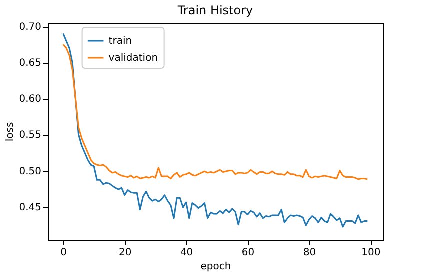 This screenshot has width=424, height=279. I want to click on legend-label: validation, so click(133, 58).